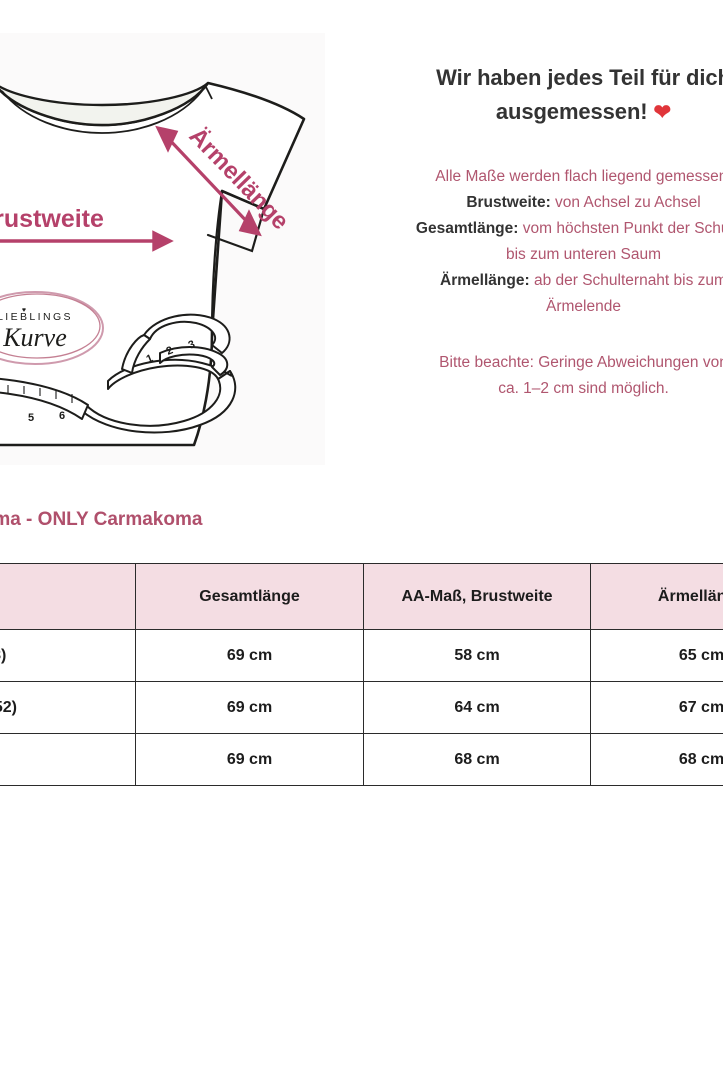  What do you see at coordinates (583, 306) in the screenshot?
I see `measure-desc: Ärmelende` at bounding box center [583, 306].